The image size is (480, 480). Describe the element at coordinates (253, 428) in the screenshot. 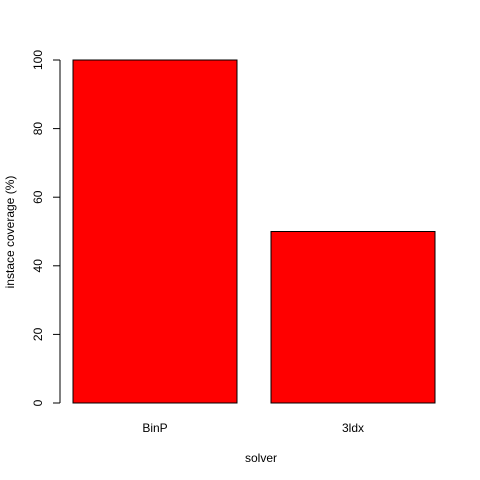

I see `x-tick-labels: BinP 3ldx` at that location.